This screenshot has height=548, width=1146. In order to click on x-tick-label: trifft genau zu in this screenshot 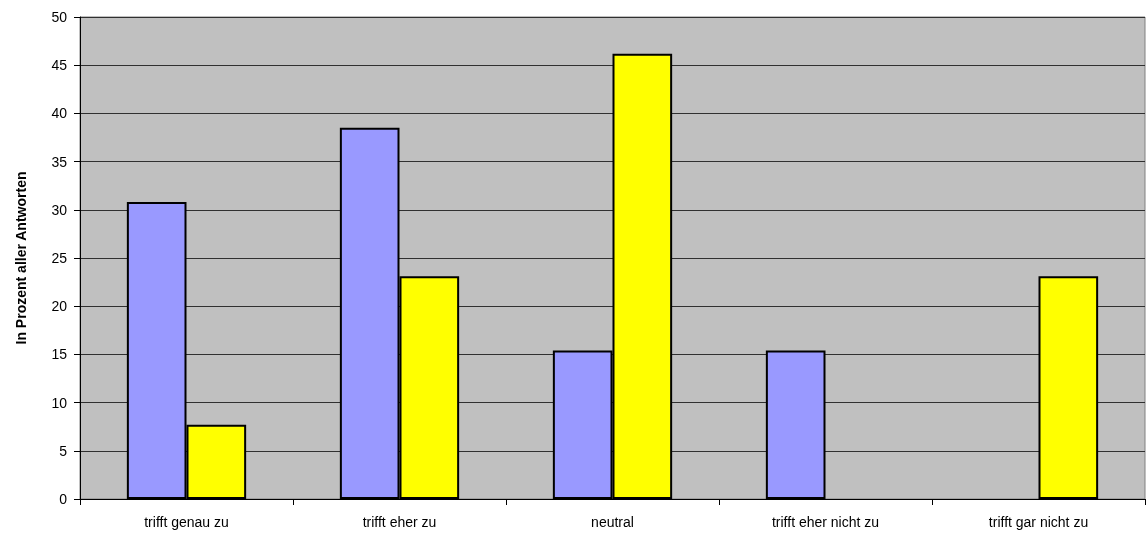, I will do `click(186, 522)`.